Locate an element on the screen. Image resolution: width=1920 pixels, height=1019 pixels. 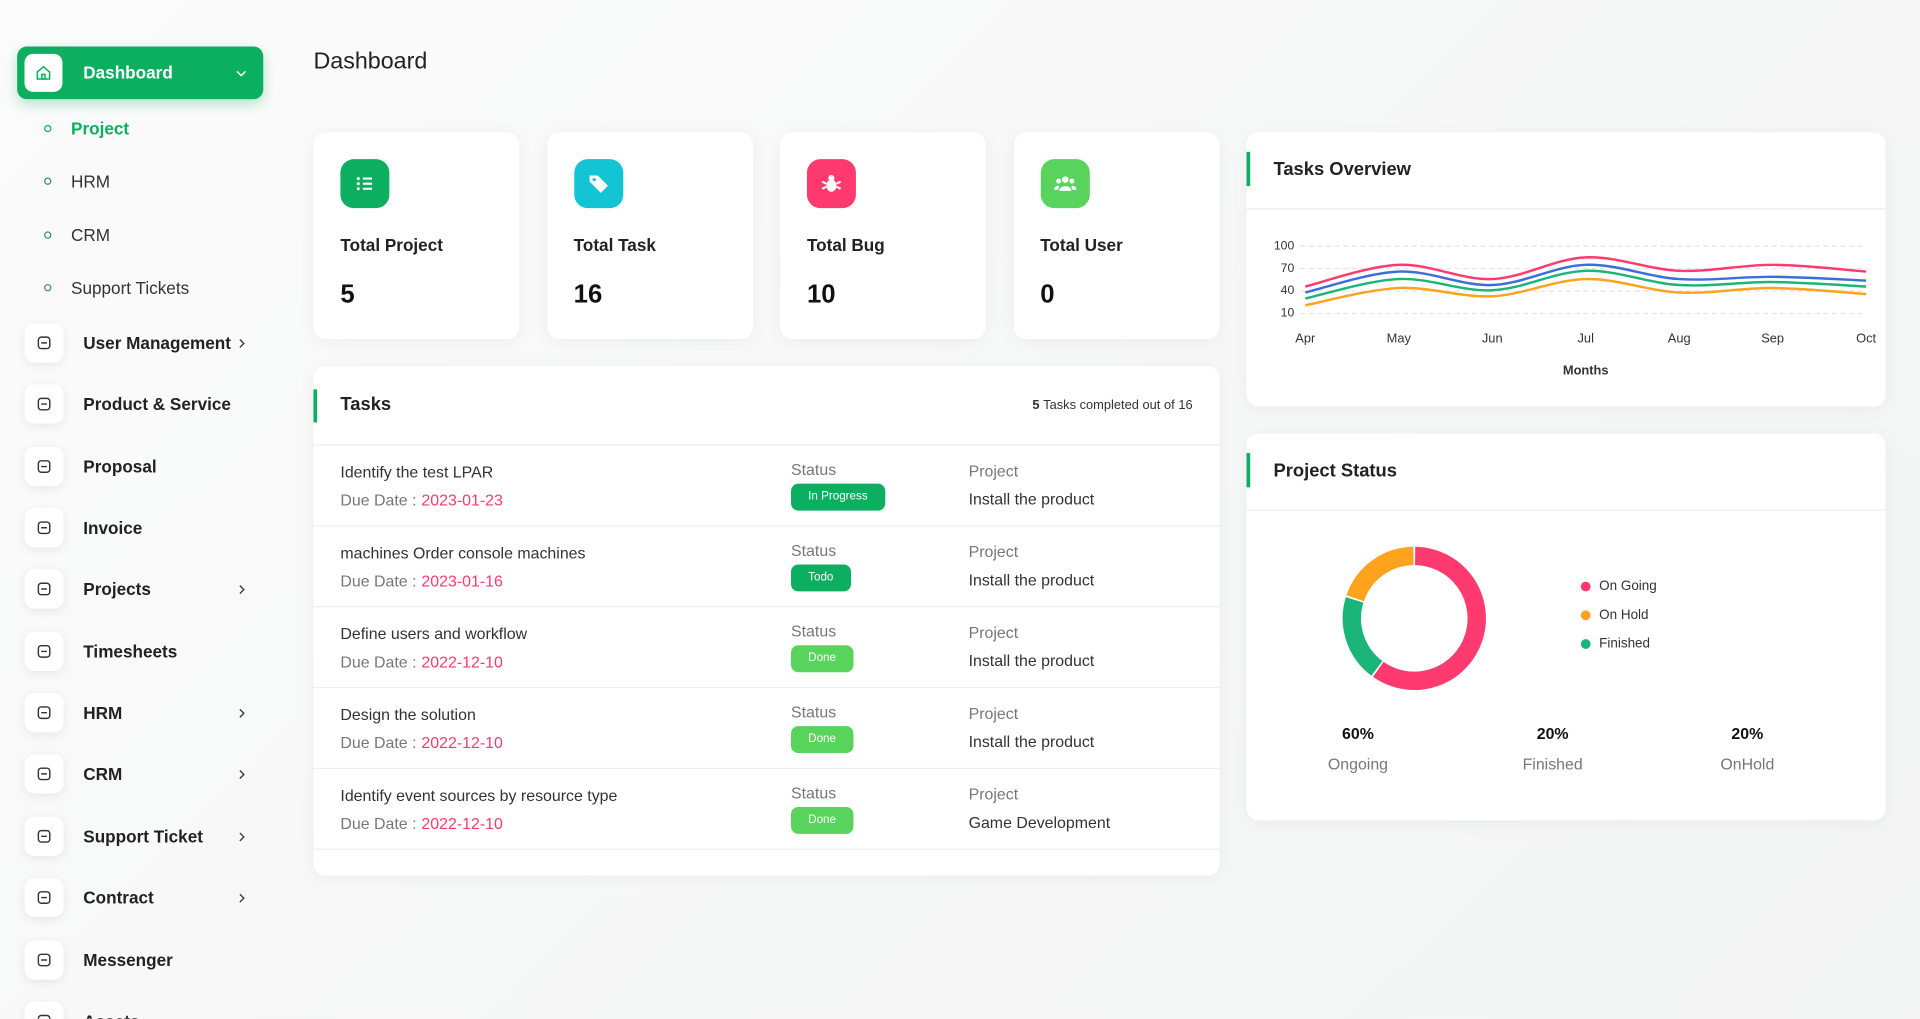
sidebar-item: Projects is located at coordinates (140, 589).